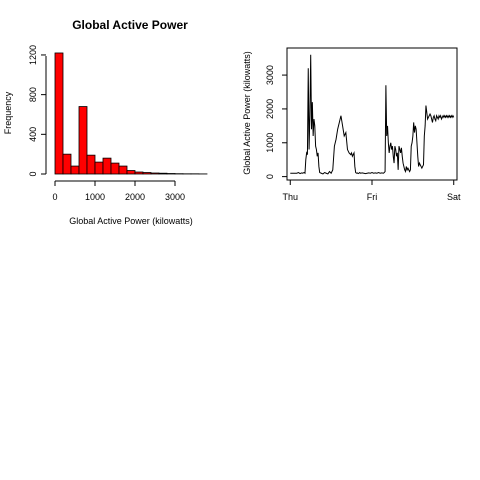  I want to click on histogram-y-tick-label: 0, so click(33, 173).